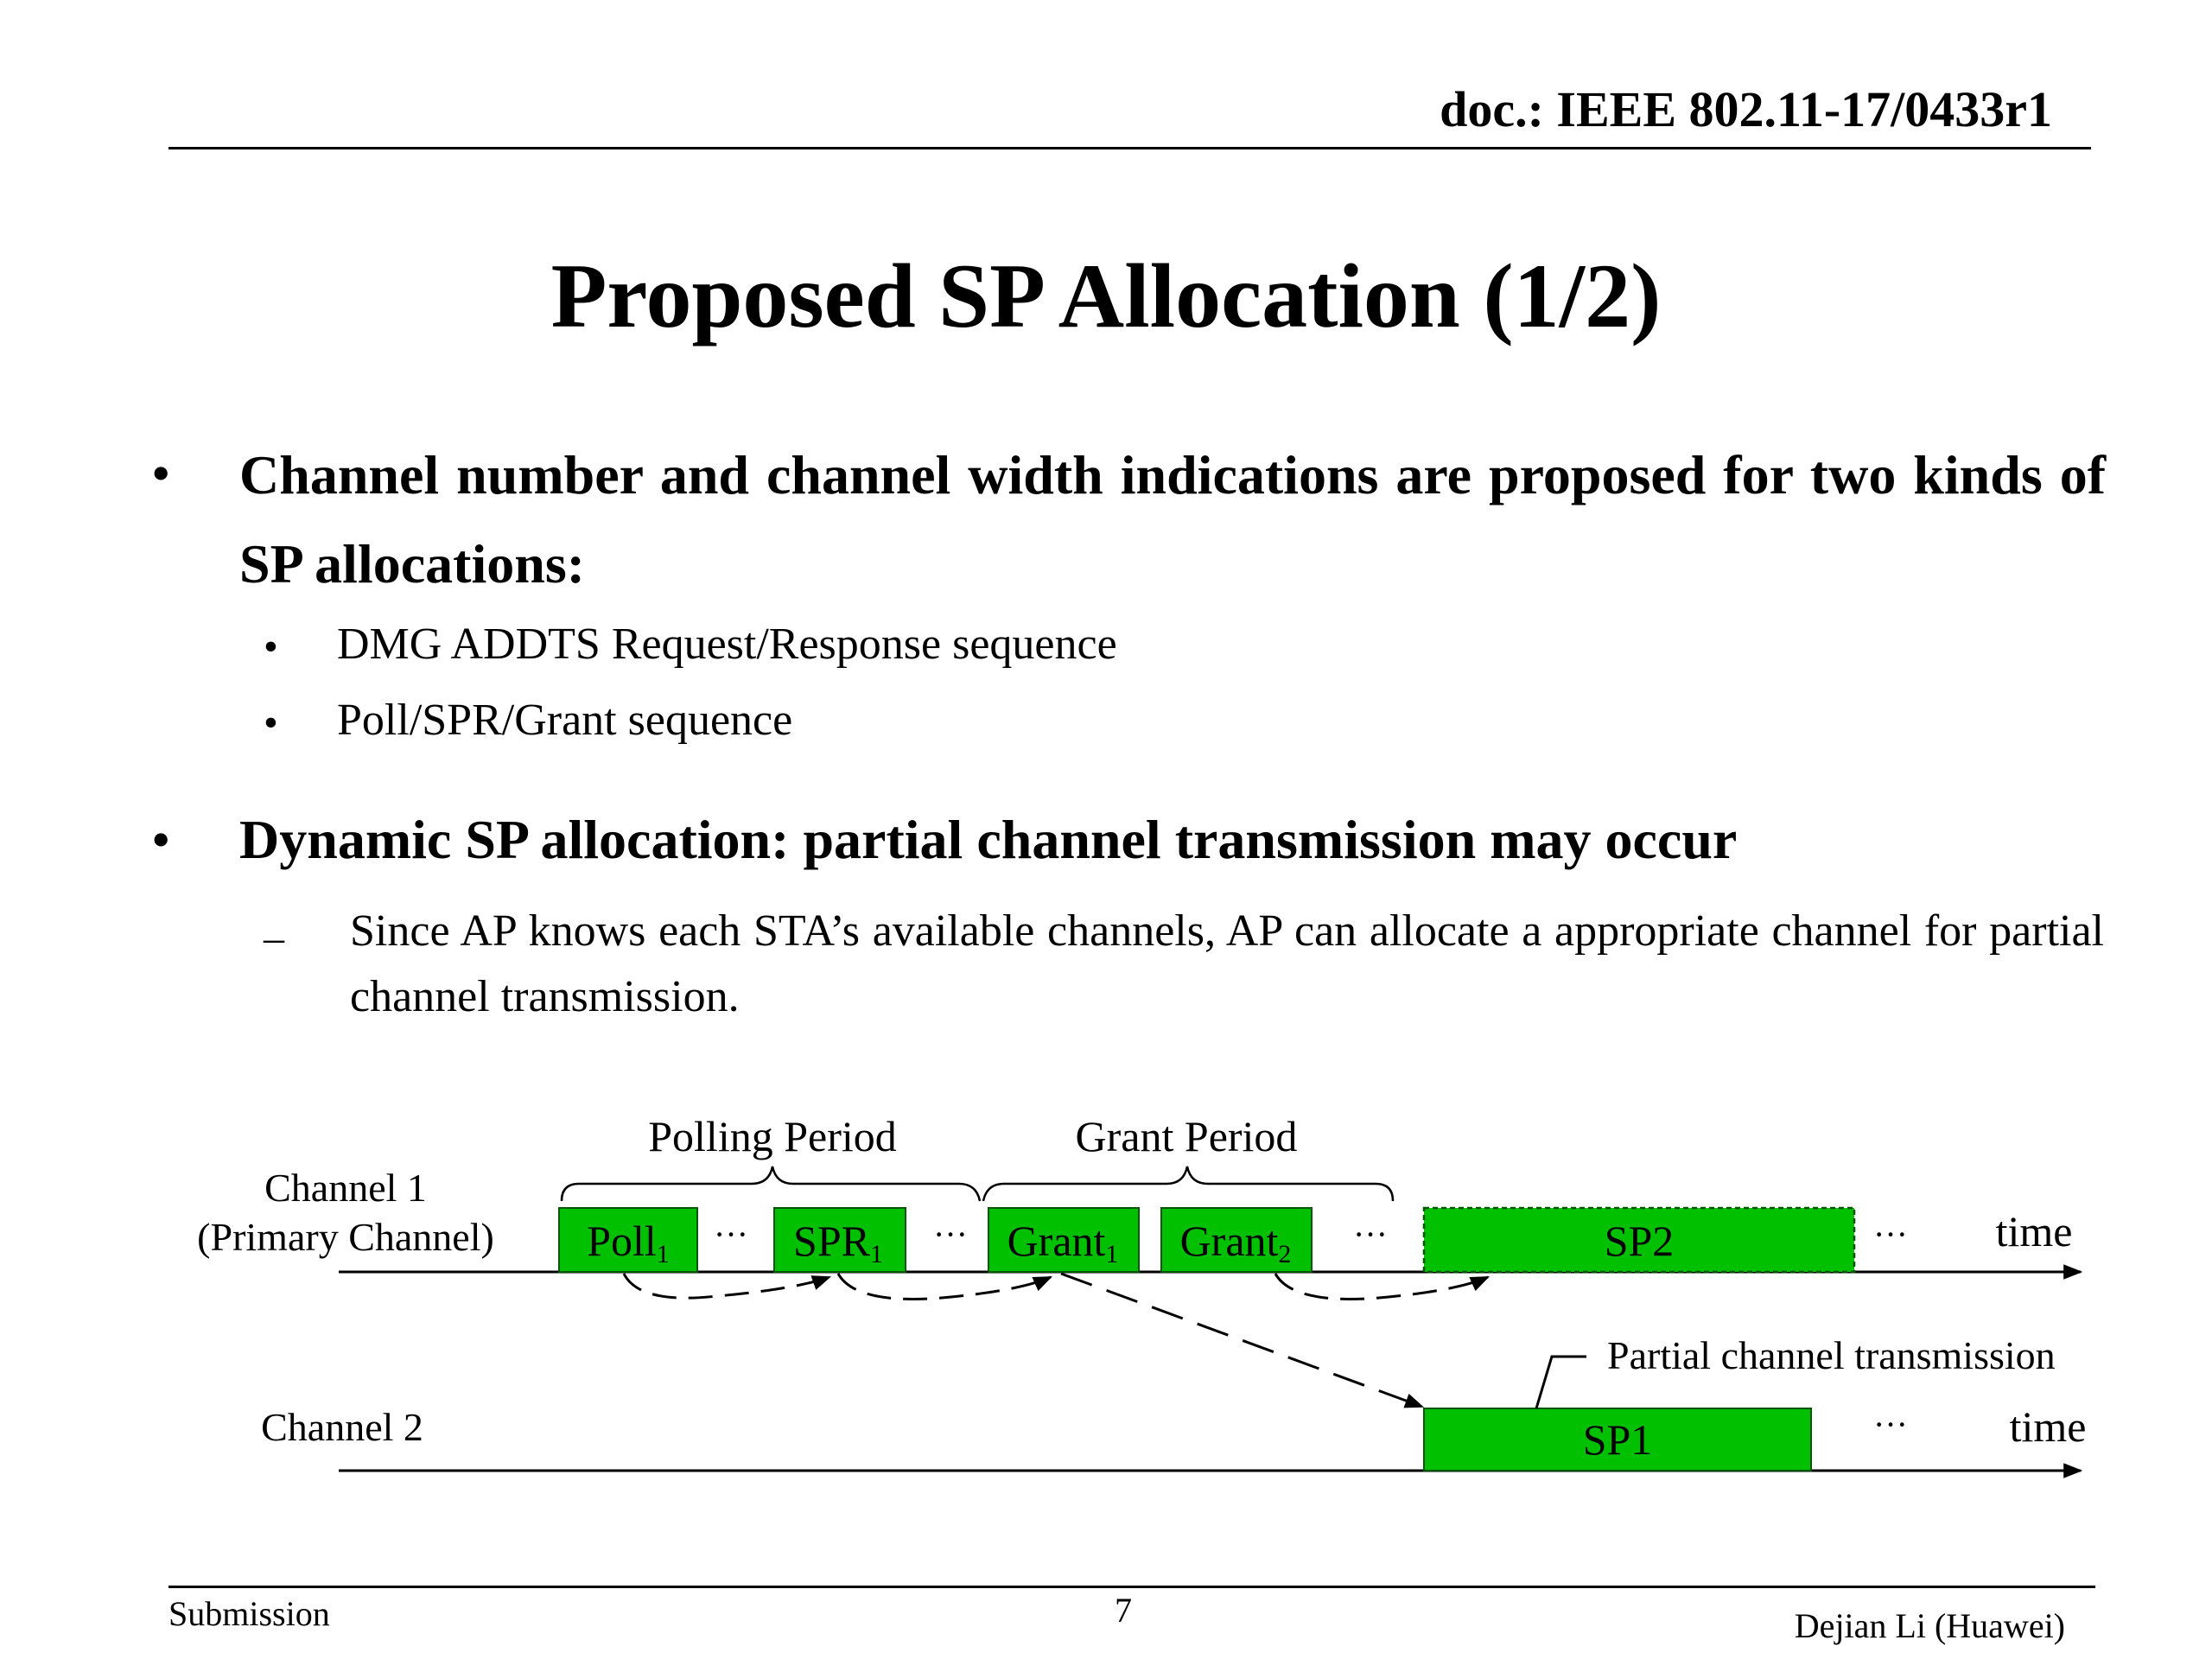  I want to click on channel2-label: Channel 2, so click(342, 1427).